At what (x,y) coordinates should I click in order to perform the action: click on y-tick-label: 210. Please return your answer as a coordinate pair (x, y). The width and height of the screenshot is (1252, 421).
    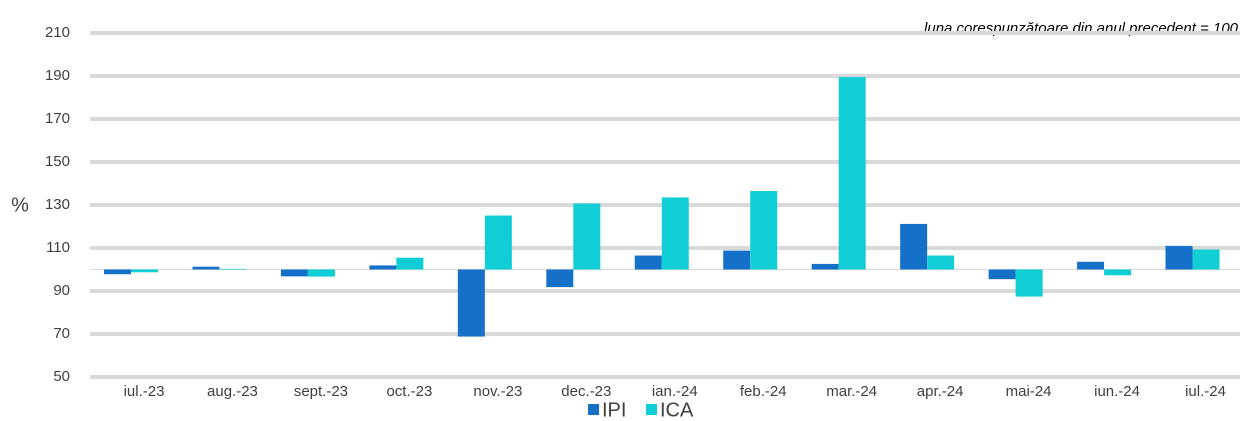
    Looking at the image, I should click on (57, 32).